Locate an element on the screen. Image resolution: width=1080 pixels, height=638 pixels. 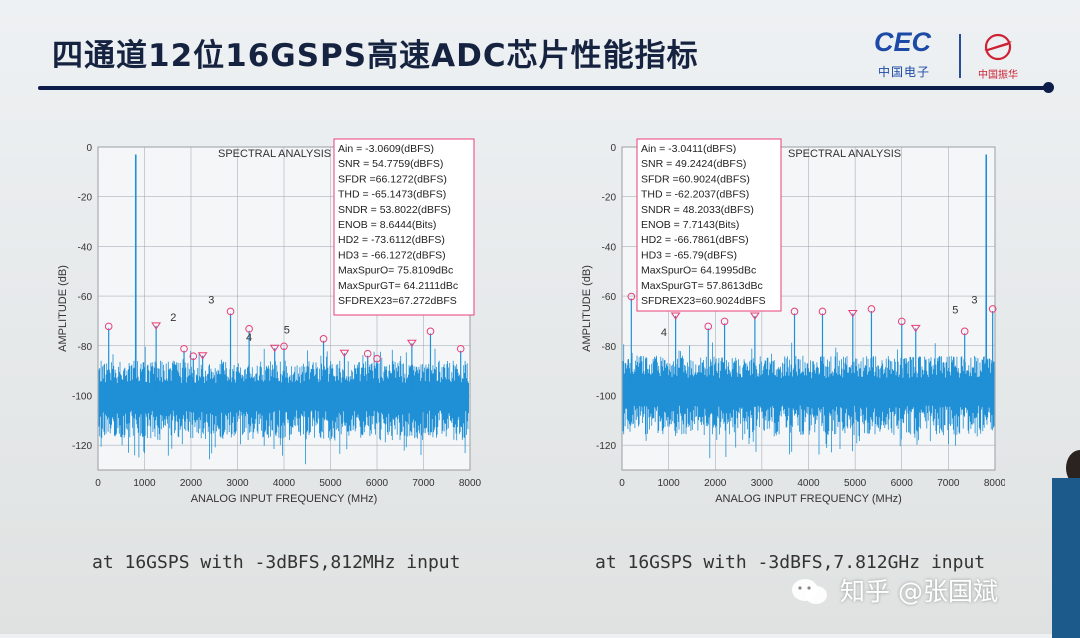
stat-line: SNDR = 48.2033(dBFS) is located at coordinates (697, 210).